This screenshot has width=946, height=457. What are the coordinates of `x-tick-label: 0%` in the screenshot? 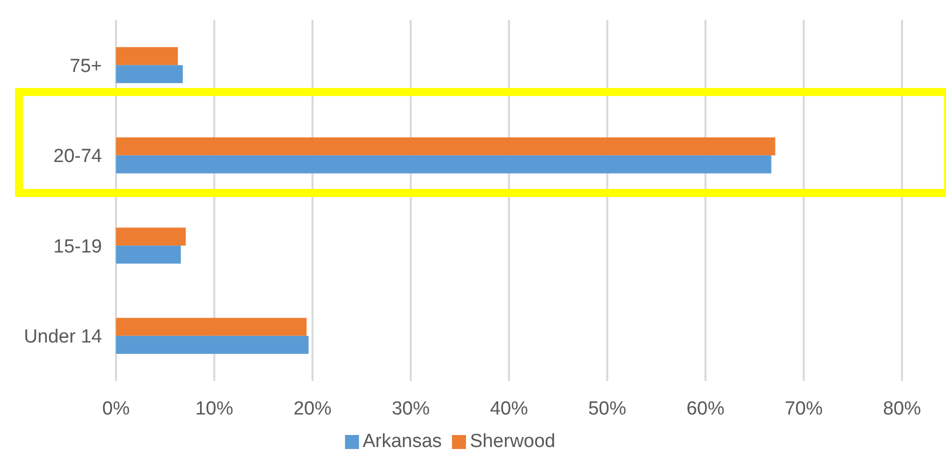 It's located at (116, 409).